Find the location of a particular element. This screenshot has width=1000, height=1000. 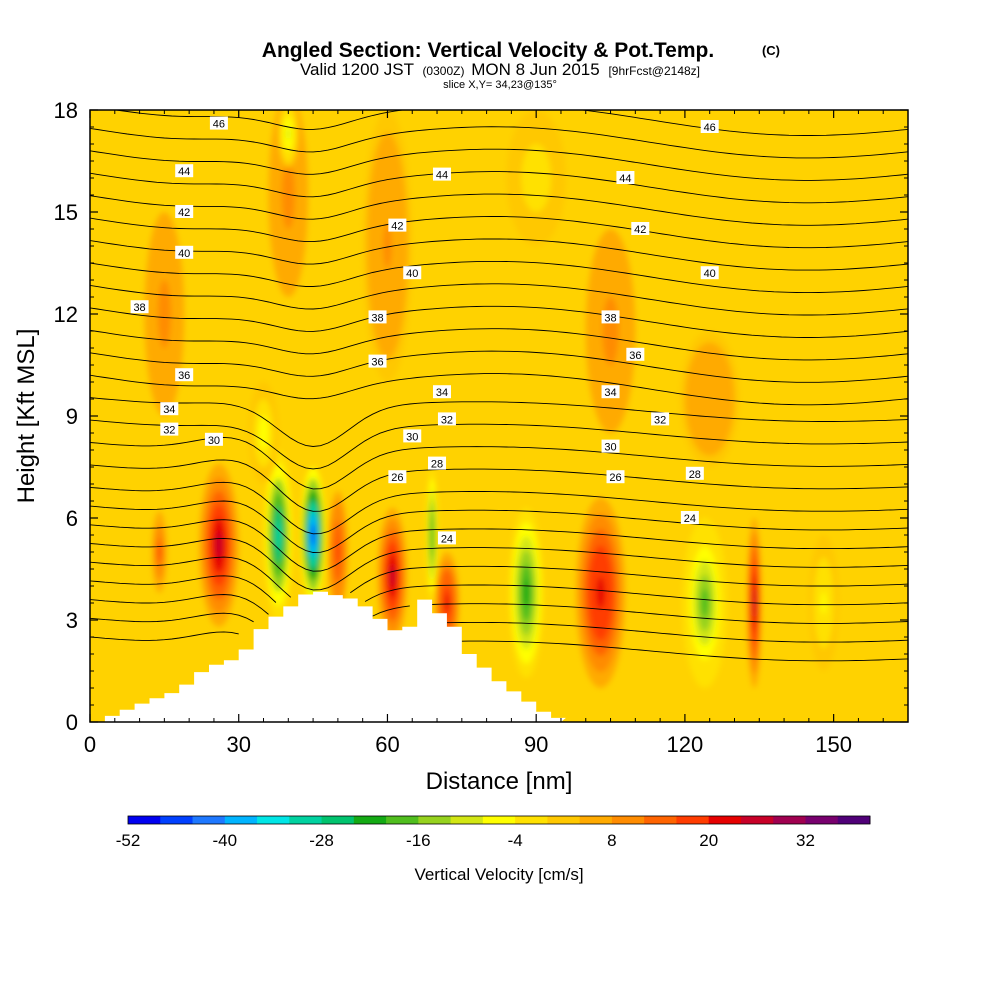

contour-label: 30 is located at coordinates (213, 439).